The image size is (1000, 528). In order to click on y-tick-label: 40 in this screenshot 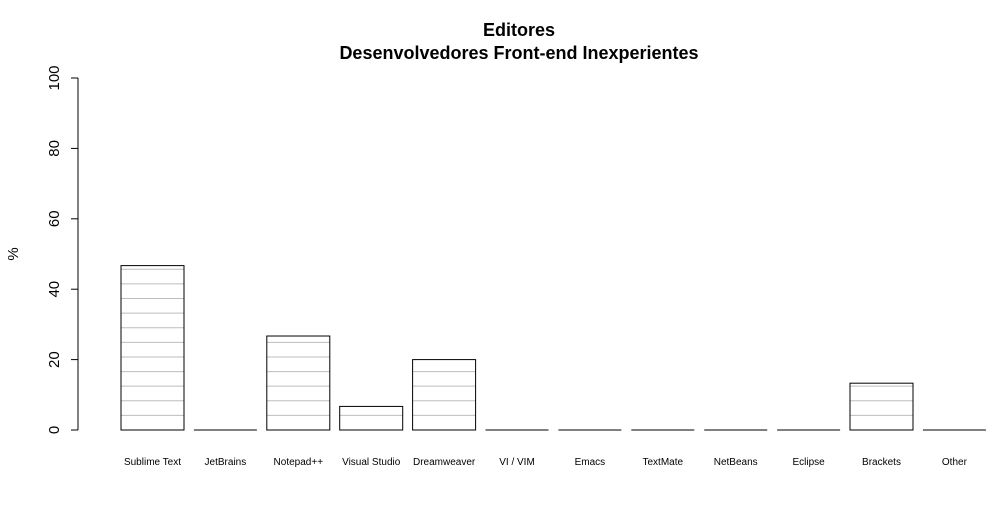, I will do `click(54, 289)`.